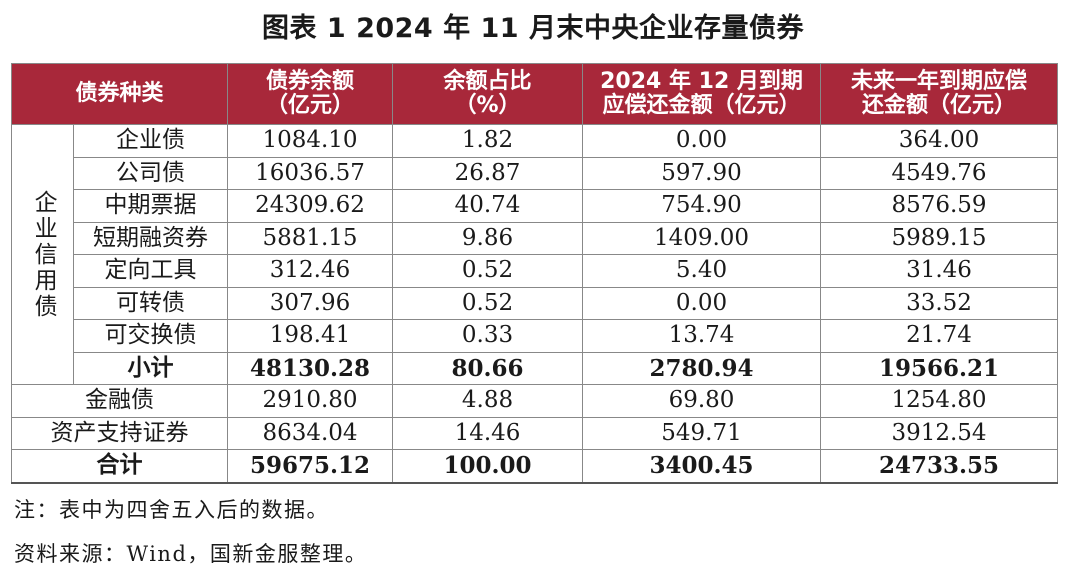 The image size is (1066, 577). What do you see at coordinates (532, 28) in the screenshot?
I see `table-title: 图表 1 2024 年 11 月末中央企业存量债券` at bounding box center [532, 28].